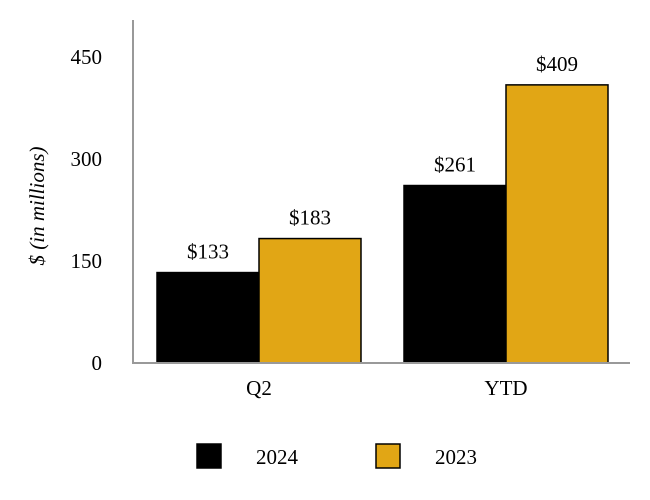 This screenshot has width=650, height=500. What do you see at coordinates (557, 64) in the screenshot?
I see `data-label: $409` at bounding box center [557, 64].